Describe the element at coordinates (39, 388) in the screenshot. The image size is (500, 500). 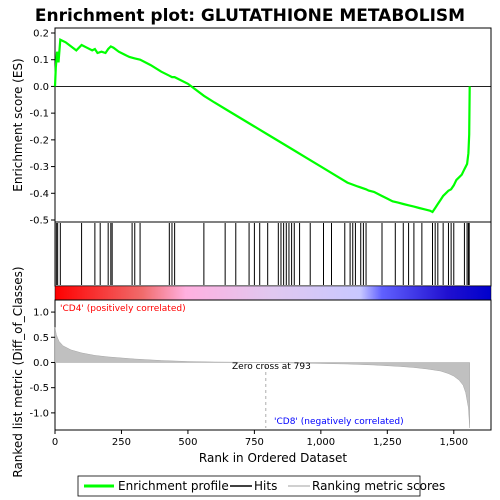
I see `metric-y-tick-label: -0.5` at that location.